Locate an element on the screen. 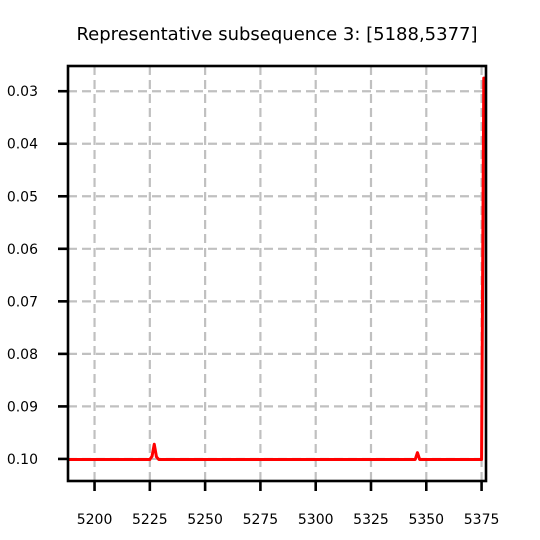  x-tick-label: 5350 is located at coordinates (426, 520).